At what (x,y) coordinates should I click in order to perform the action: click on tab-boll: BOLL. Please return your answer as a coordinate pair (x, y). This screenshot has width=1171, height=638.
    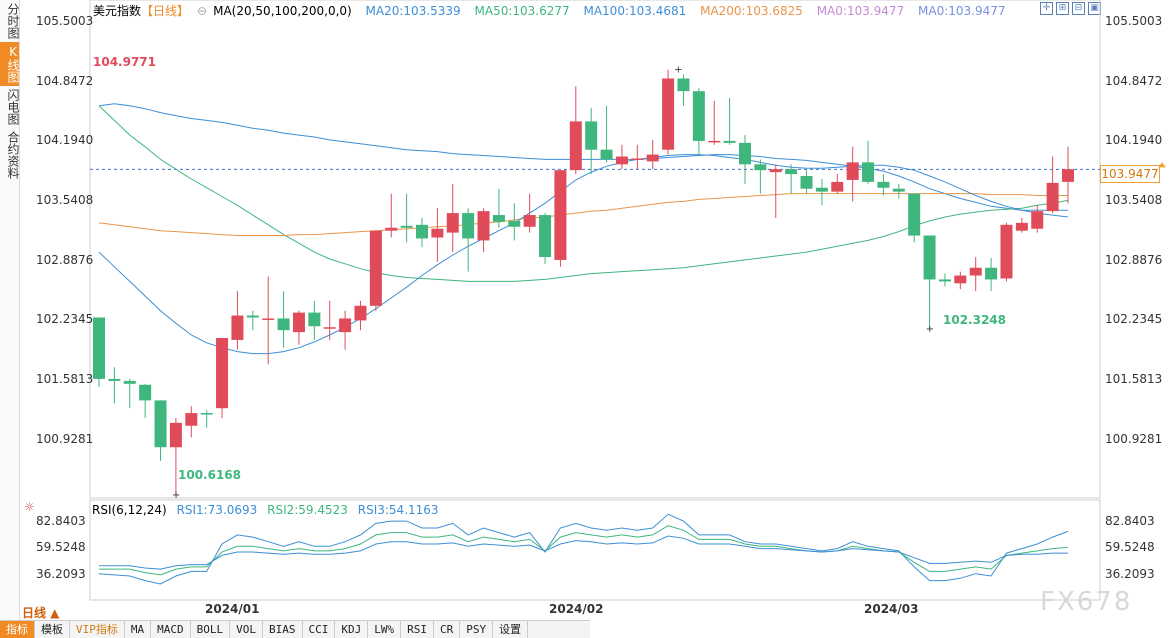
    Looking at the image, I should click on (211, 629).